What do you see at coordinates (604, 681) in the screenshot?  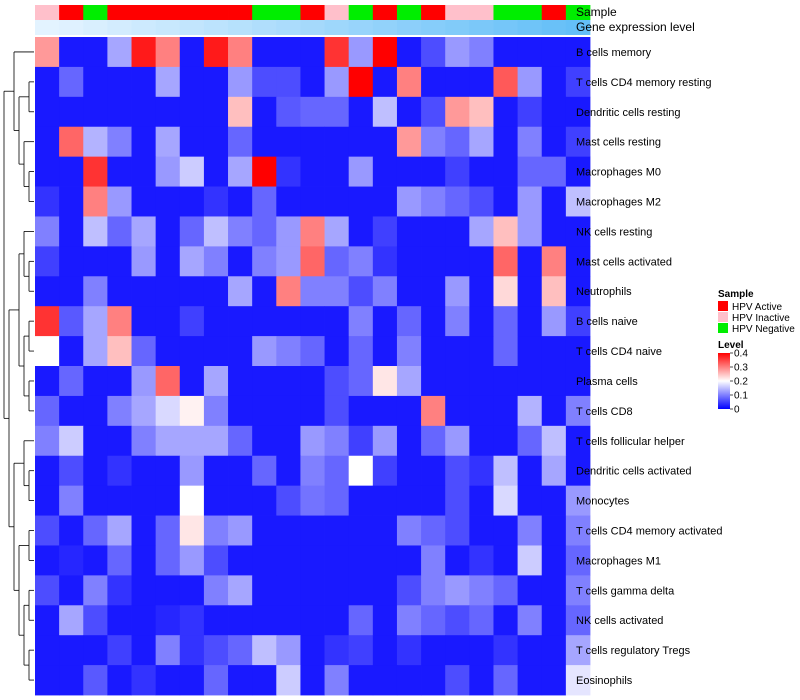 I see `row-label: Eosinophils` at bounding box center [604, 681].